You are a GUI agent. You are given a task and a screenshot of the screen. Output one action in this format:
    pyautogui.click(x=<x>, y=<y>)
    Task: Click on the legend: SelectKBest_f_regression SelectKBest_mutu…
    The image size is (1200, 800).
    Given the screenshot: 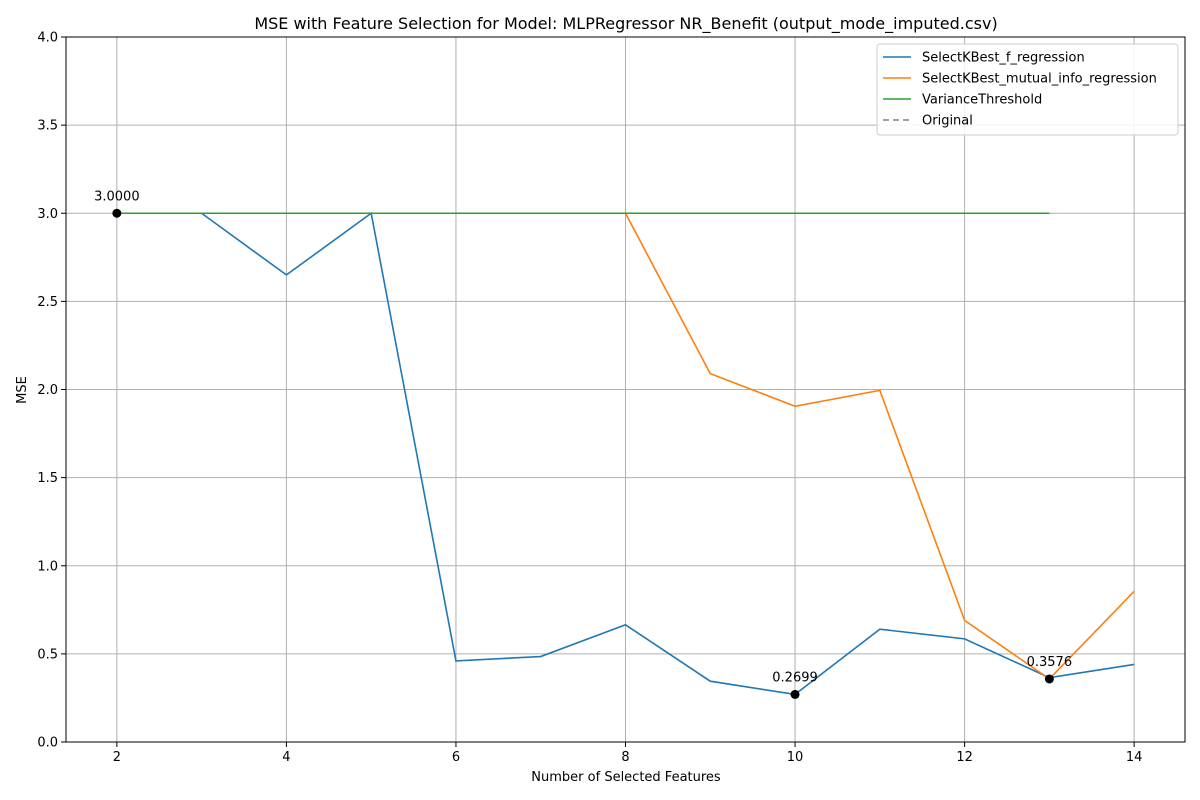 What is the action you would take?
    pyautogui.click(x=1027, y=89)
    